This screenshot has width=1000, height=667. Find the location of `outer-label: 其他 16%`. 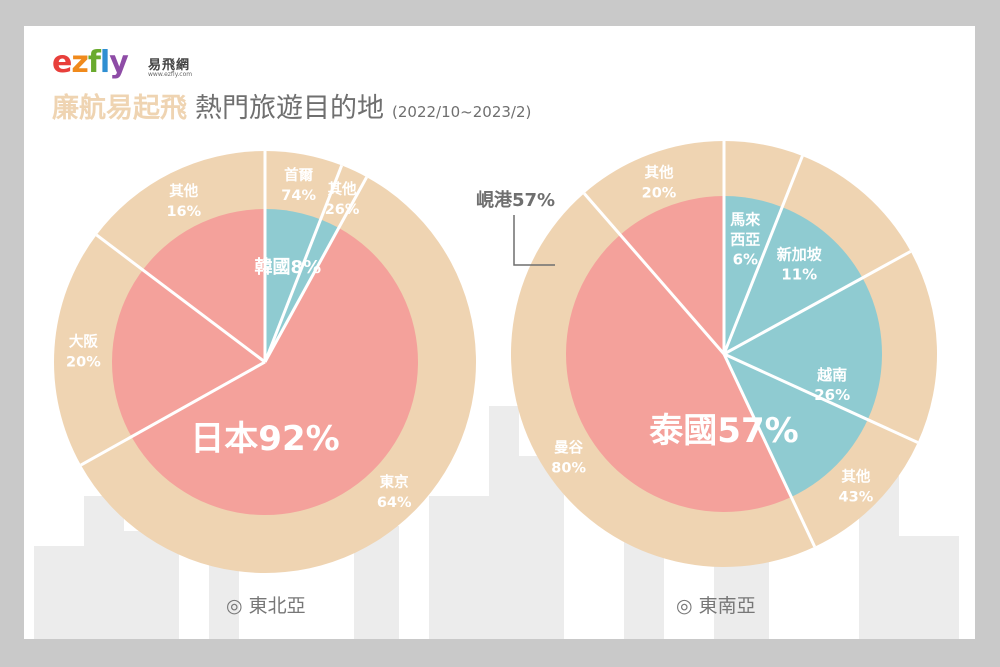

outer-label: 其他 16% is located at coordinates (183, 201).